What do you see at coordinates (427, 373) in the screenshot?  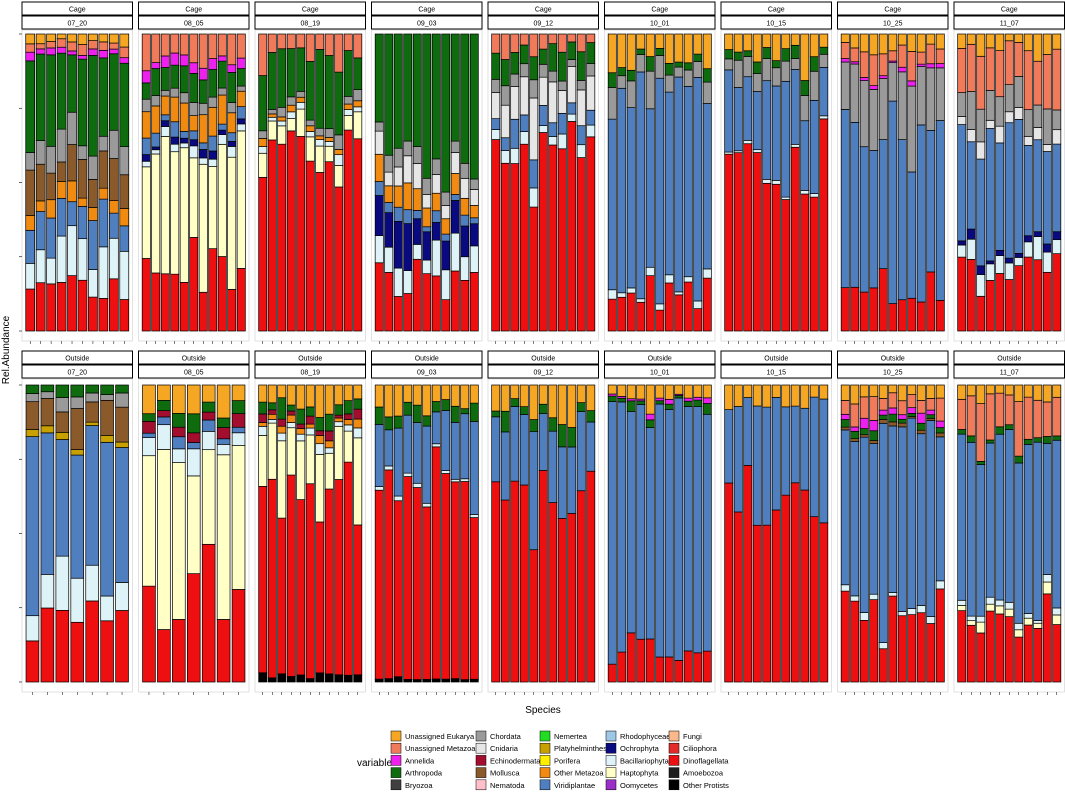 I see `strip-col-label: 09_03` at bounding box center [427, 373].